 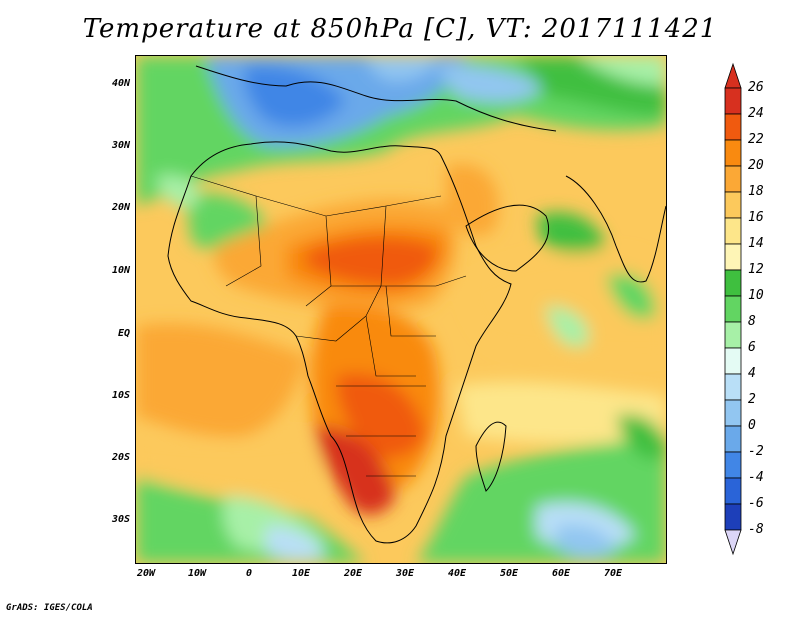 What do you see at coordinates (752, 347) in the screenshot?
I see `colorbar-label: 6` at bounding box center [752, 347].